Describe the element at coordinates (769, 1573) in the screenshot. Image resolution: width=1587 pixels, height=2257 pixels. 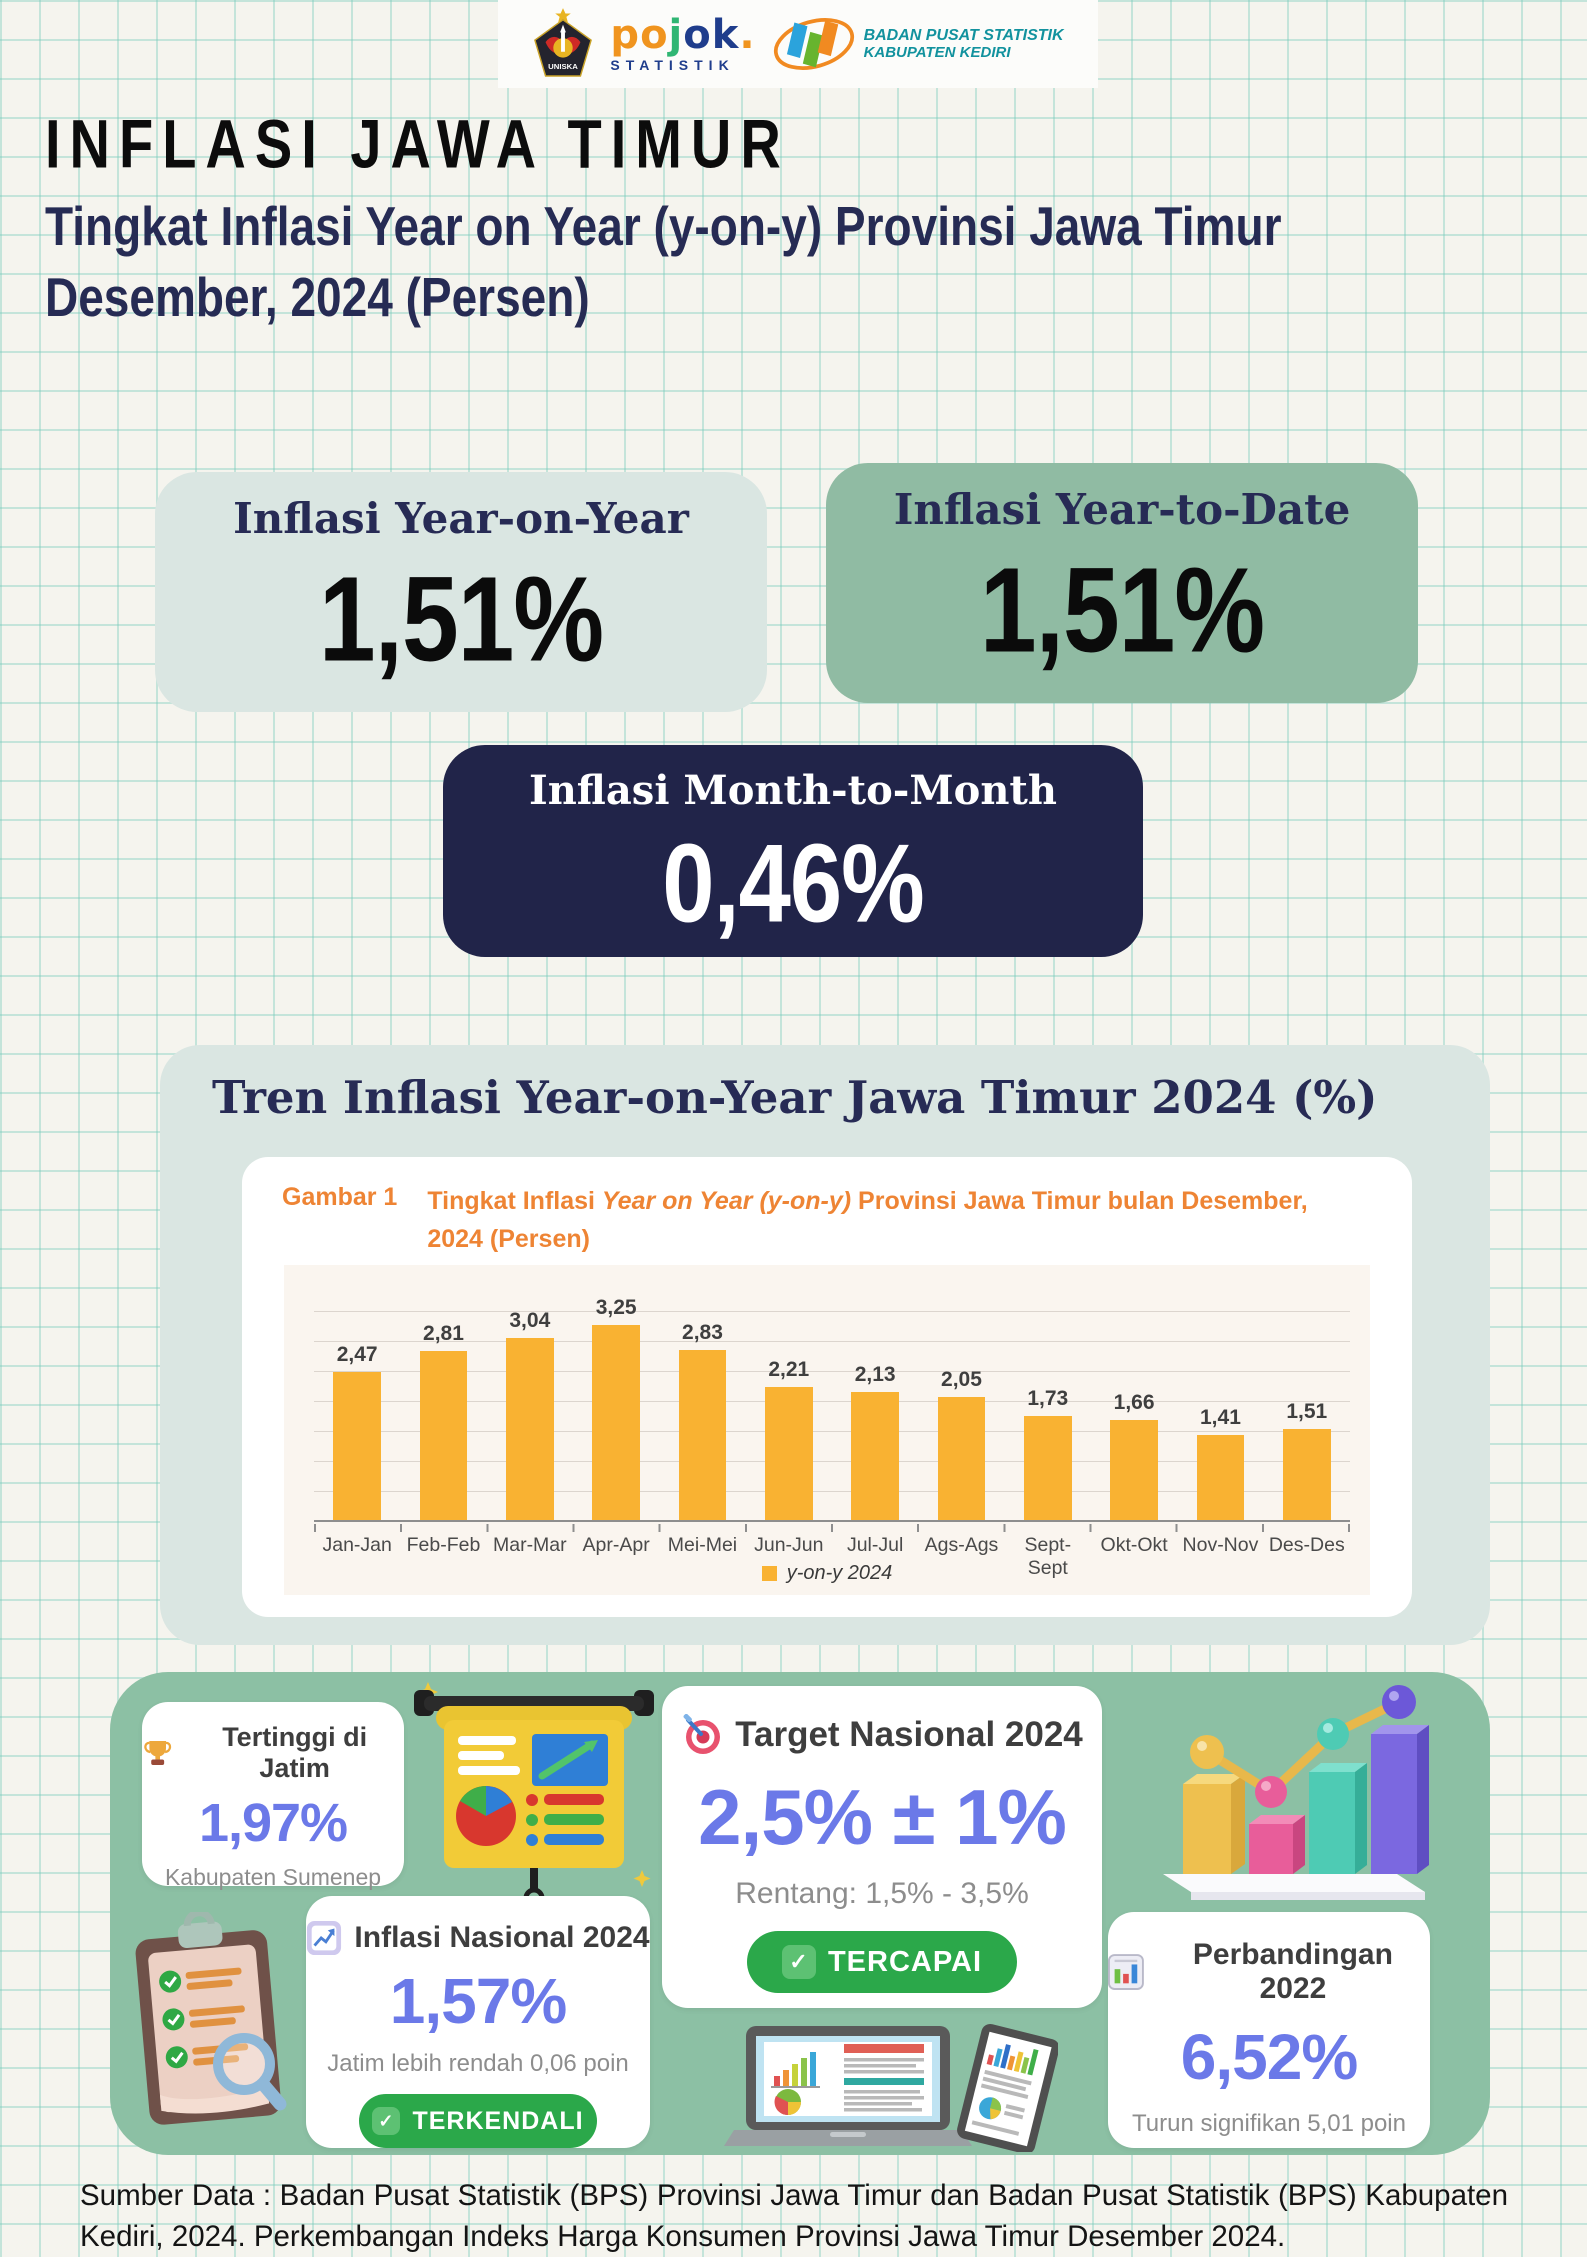
I see `legend-swatch` at that location.